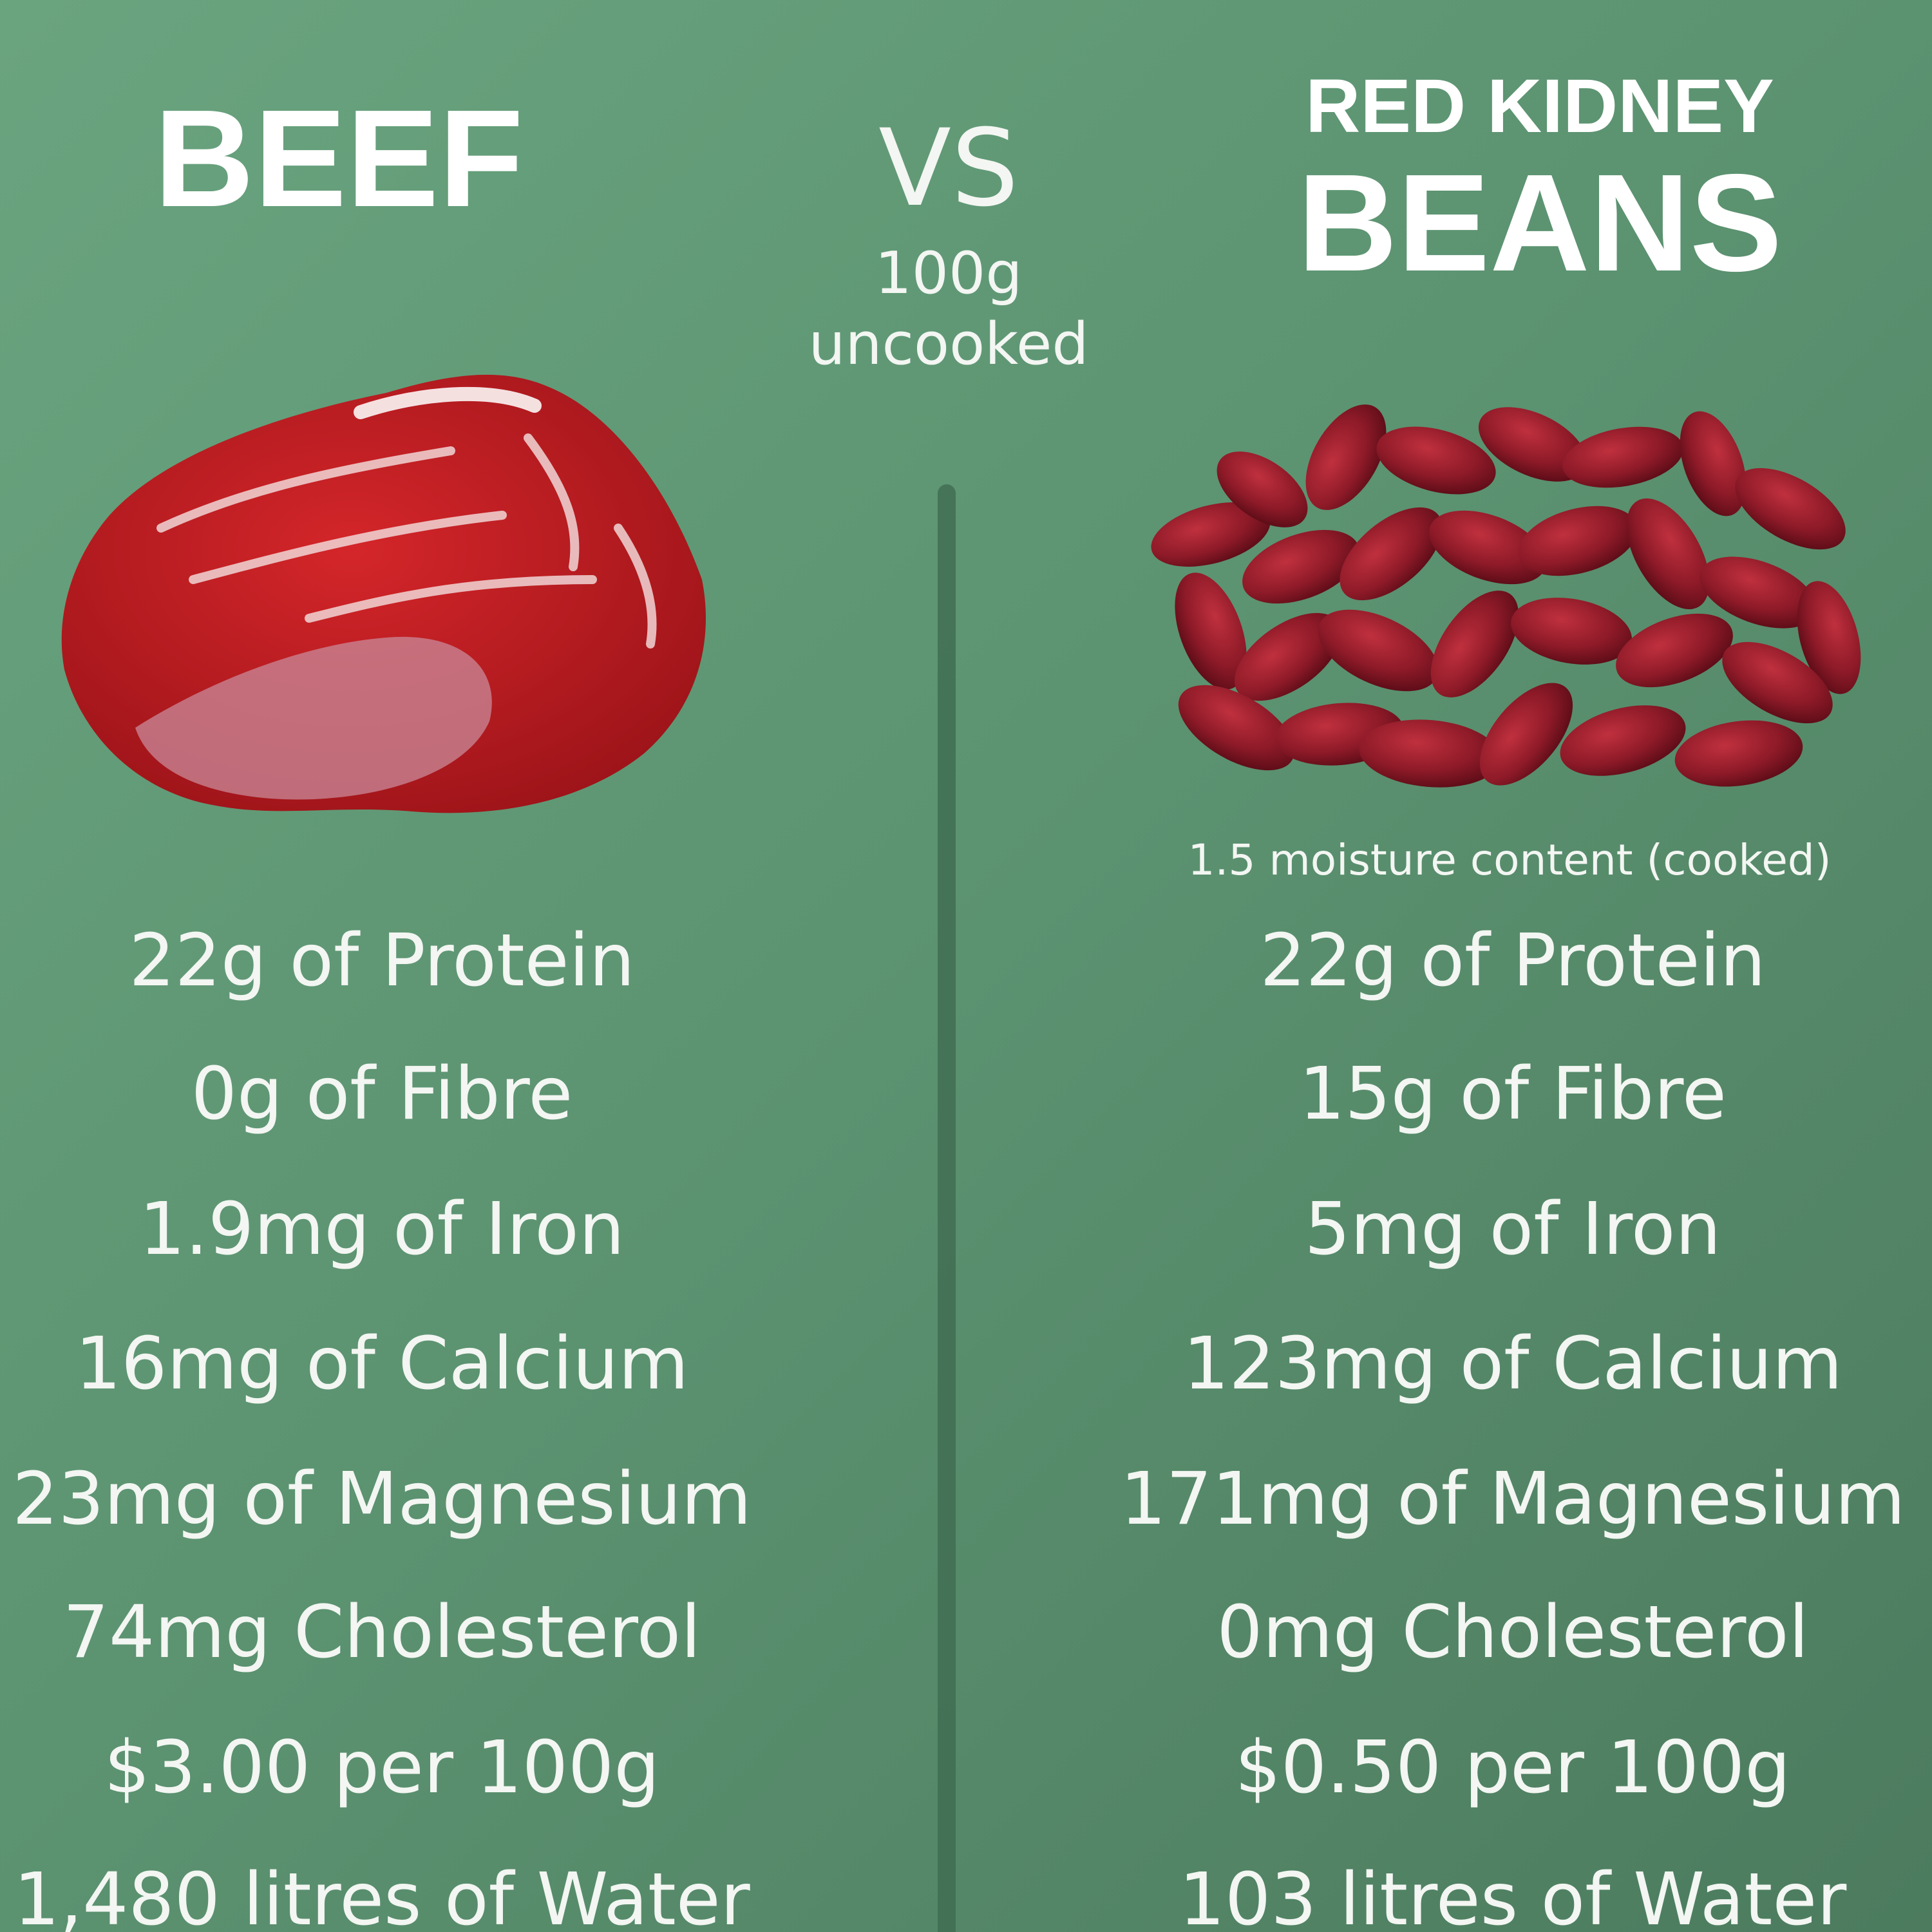  Describe the element at coordinates (1510, 860) in the screenshot. I see `right-note: 1.5 moisture content (cooked)` at that location.